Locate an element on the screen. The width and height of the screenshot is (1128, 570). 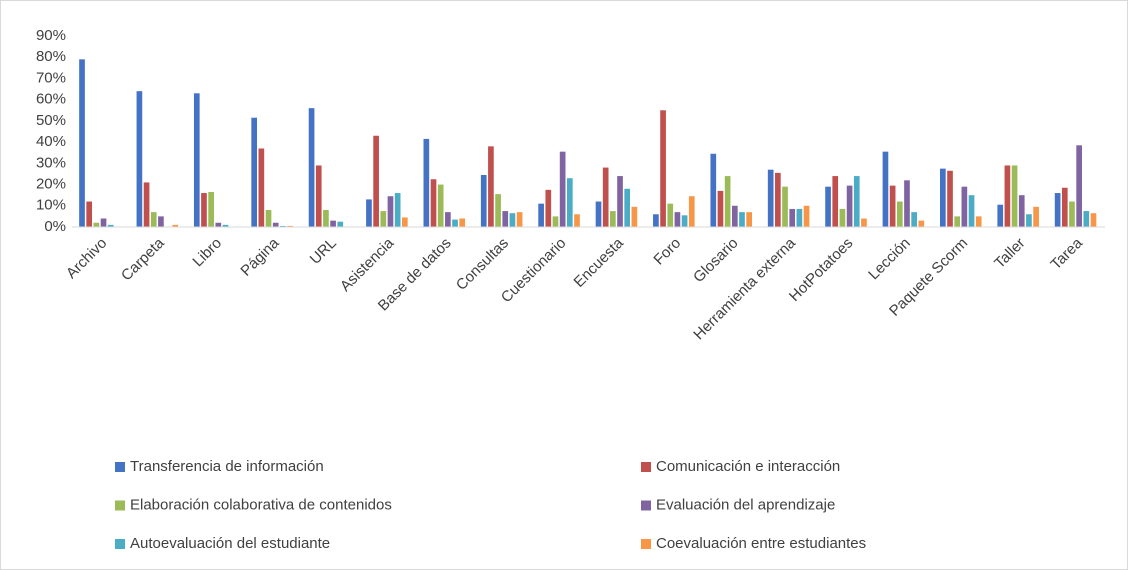
y-tick-label: 30% is located at coordinates (51, 162).